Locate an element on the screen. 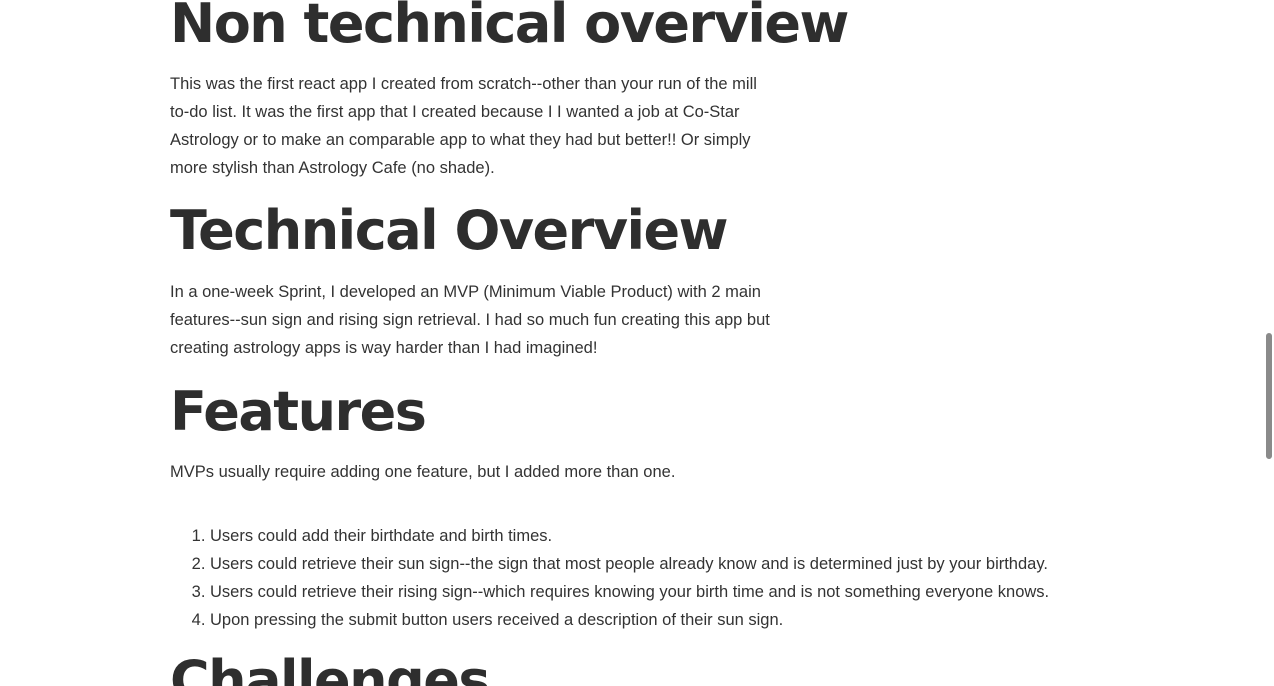  heading-challenges: Challenges is located at coordinates (330, 667).